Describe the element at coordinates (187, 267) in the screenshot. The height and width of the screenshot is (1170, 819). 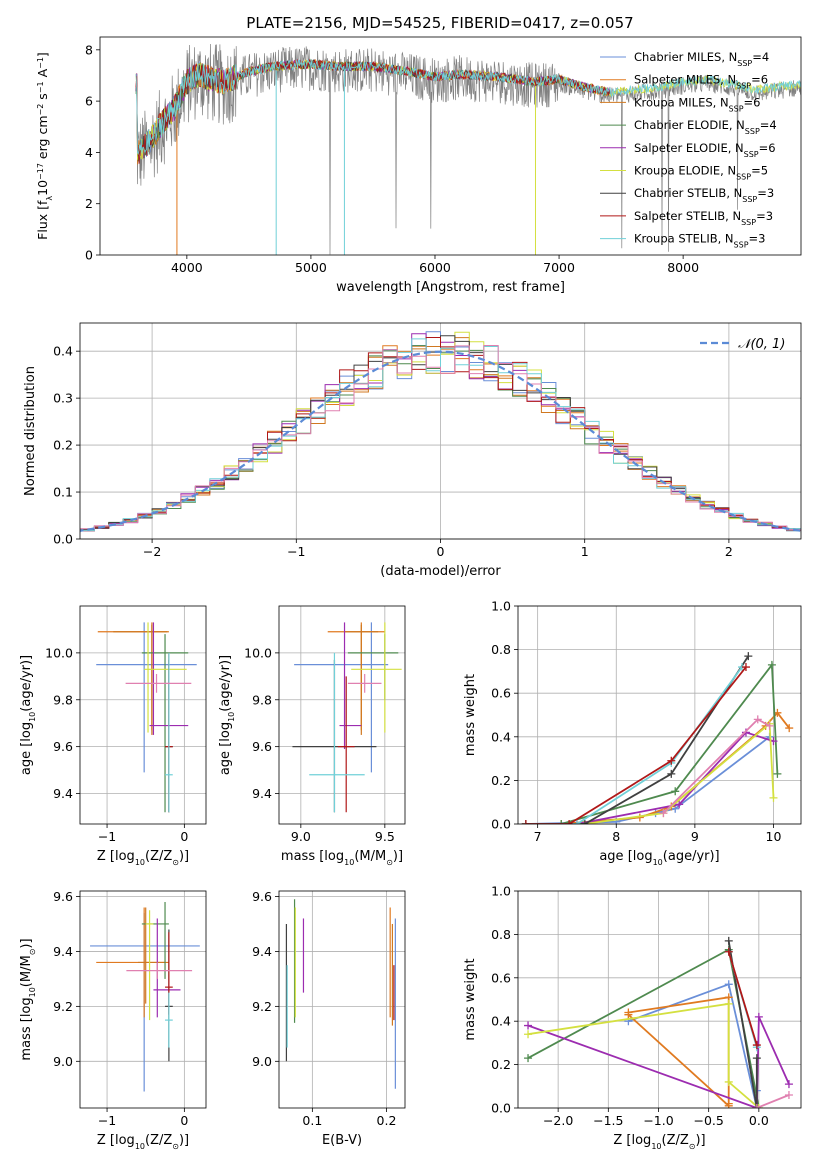
I see `x-tick-label: 4000` at that location.